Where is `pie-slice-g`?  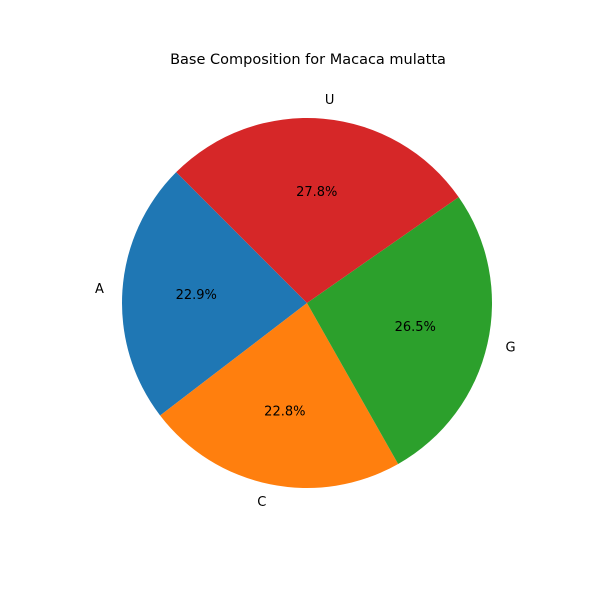 pie-slice-g is located at coordinates (399, 330).